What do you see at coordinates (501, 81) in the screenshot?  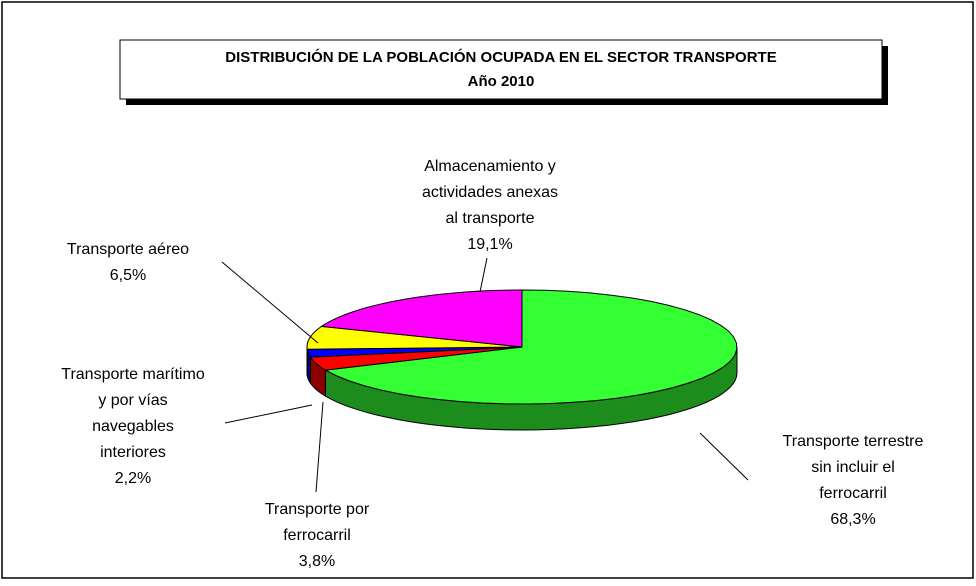 I see `chart-subtitle: Año 2010` at bounding box center [501, 81].